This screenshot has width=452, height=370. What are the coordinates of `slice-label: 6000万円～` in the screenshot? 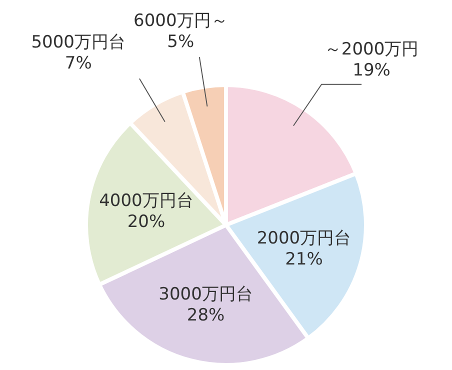 It's located at (181, 21).